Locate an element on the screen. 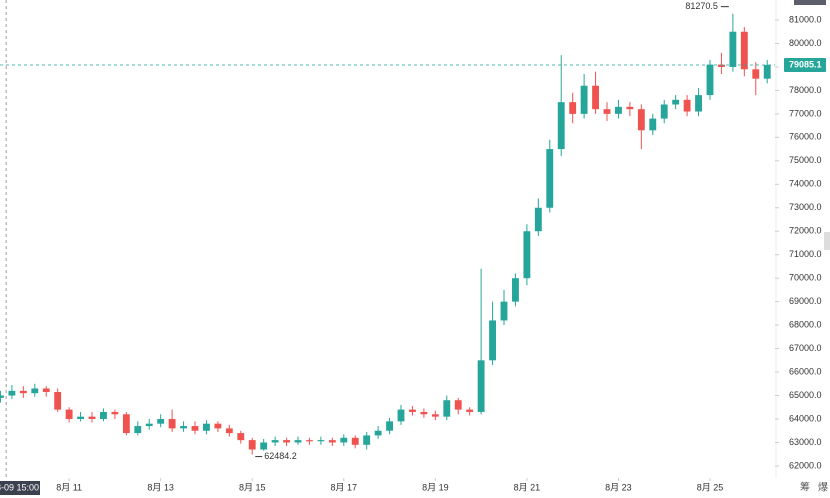 Image resolution: width=830 pixels, height=498 pixels. y-tick-label: 78000.0 is located at coordinates (805, 90).